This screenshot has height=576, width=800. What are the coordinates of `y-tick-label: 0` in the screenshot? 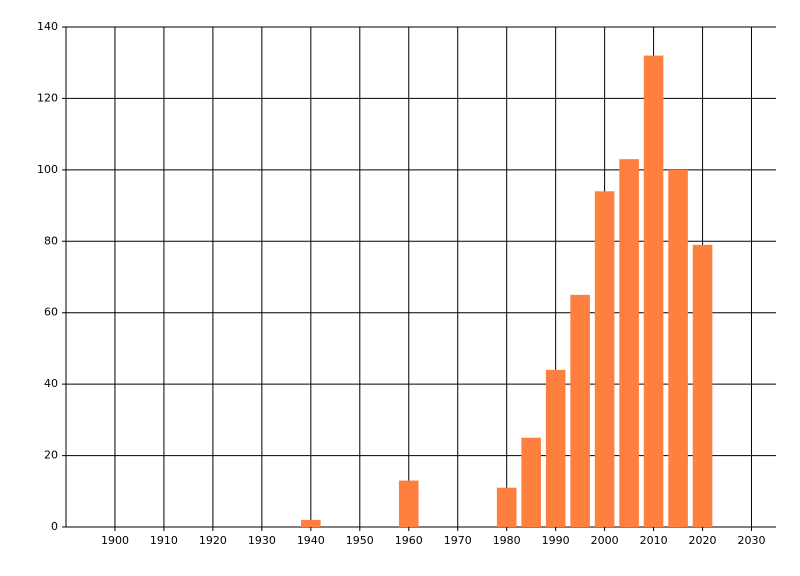 It's located at (54, 526).